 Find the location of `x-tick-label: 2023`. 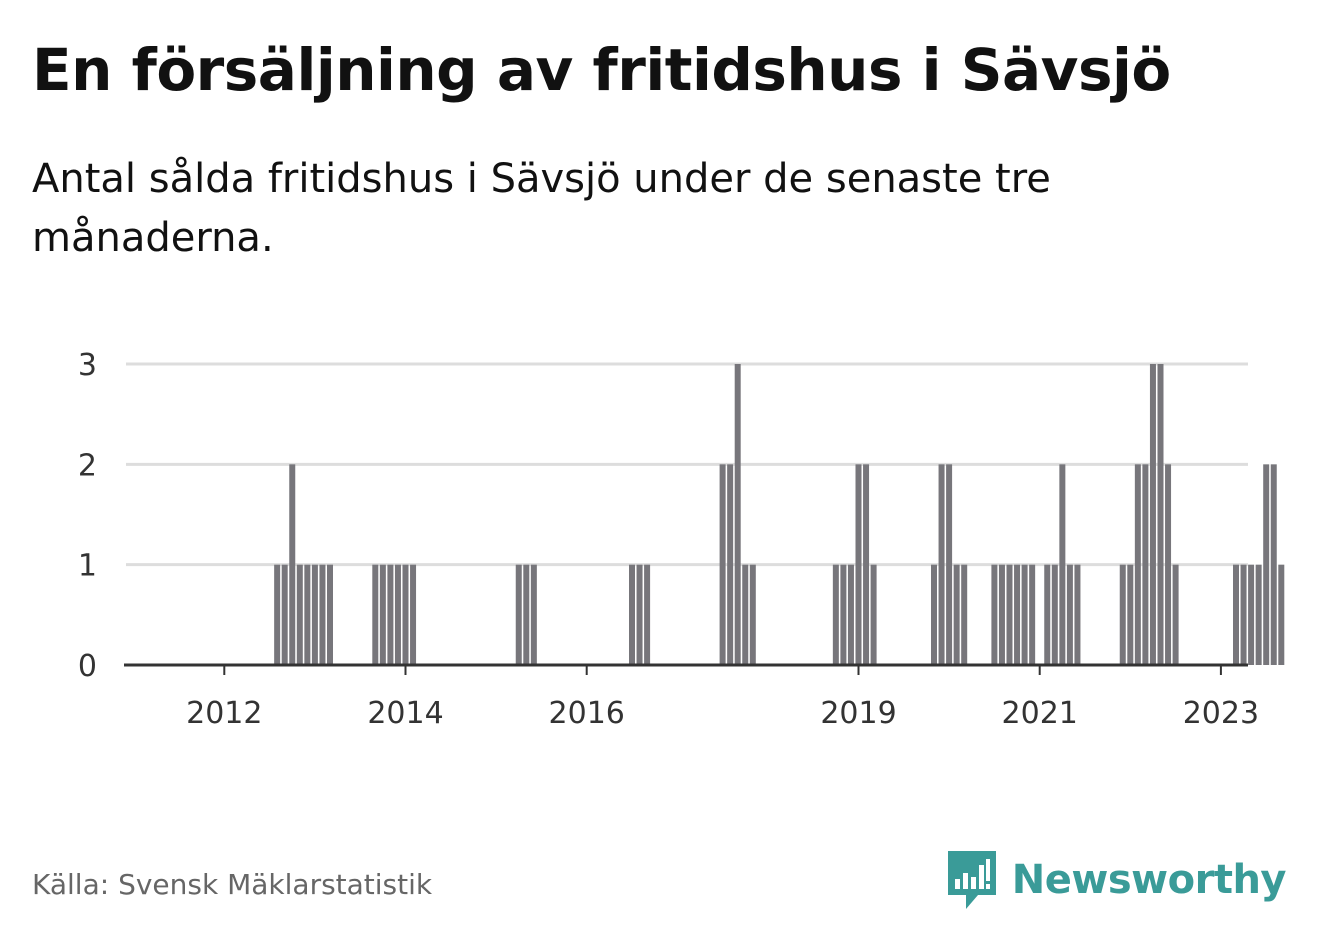

x-tick-label: 2023 is located at coordinates (1221, 713).